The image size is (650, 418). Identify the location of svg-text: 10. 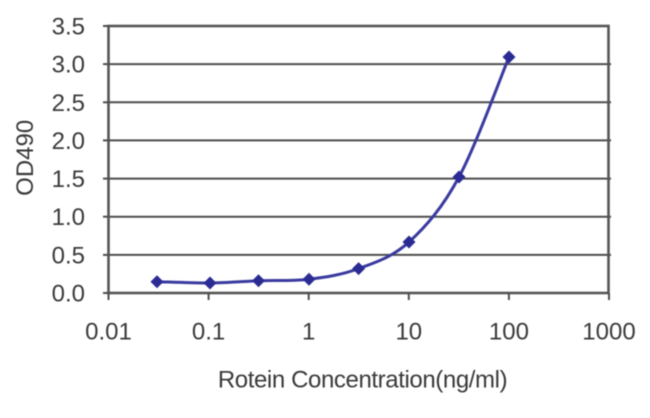
(408, 332).